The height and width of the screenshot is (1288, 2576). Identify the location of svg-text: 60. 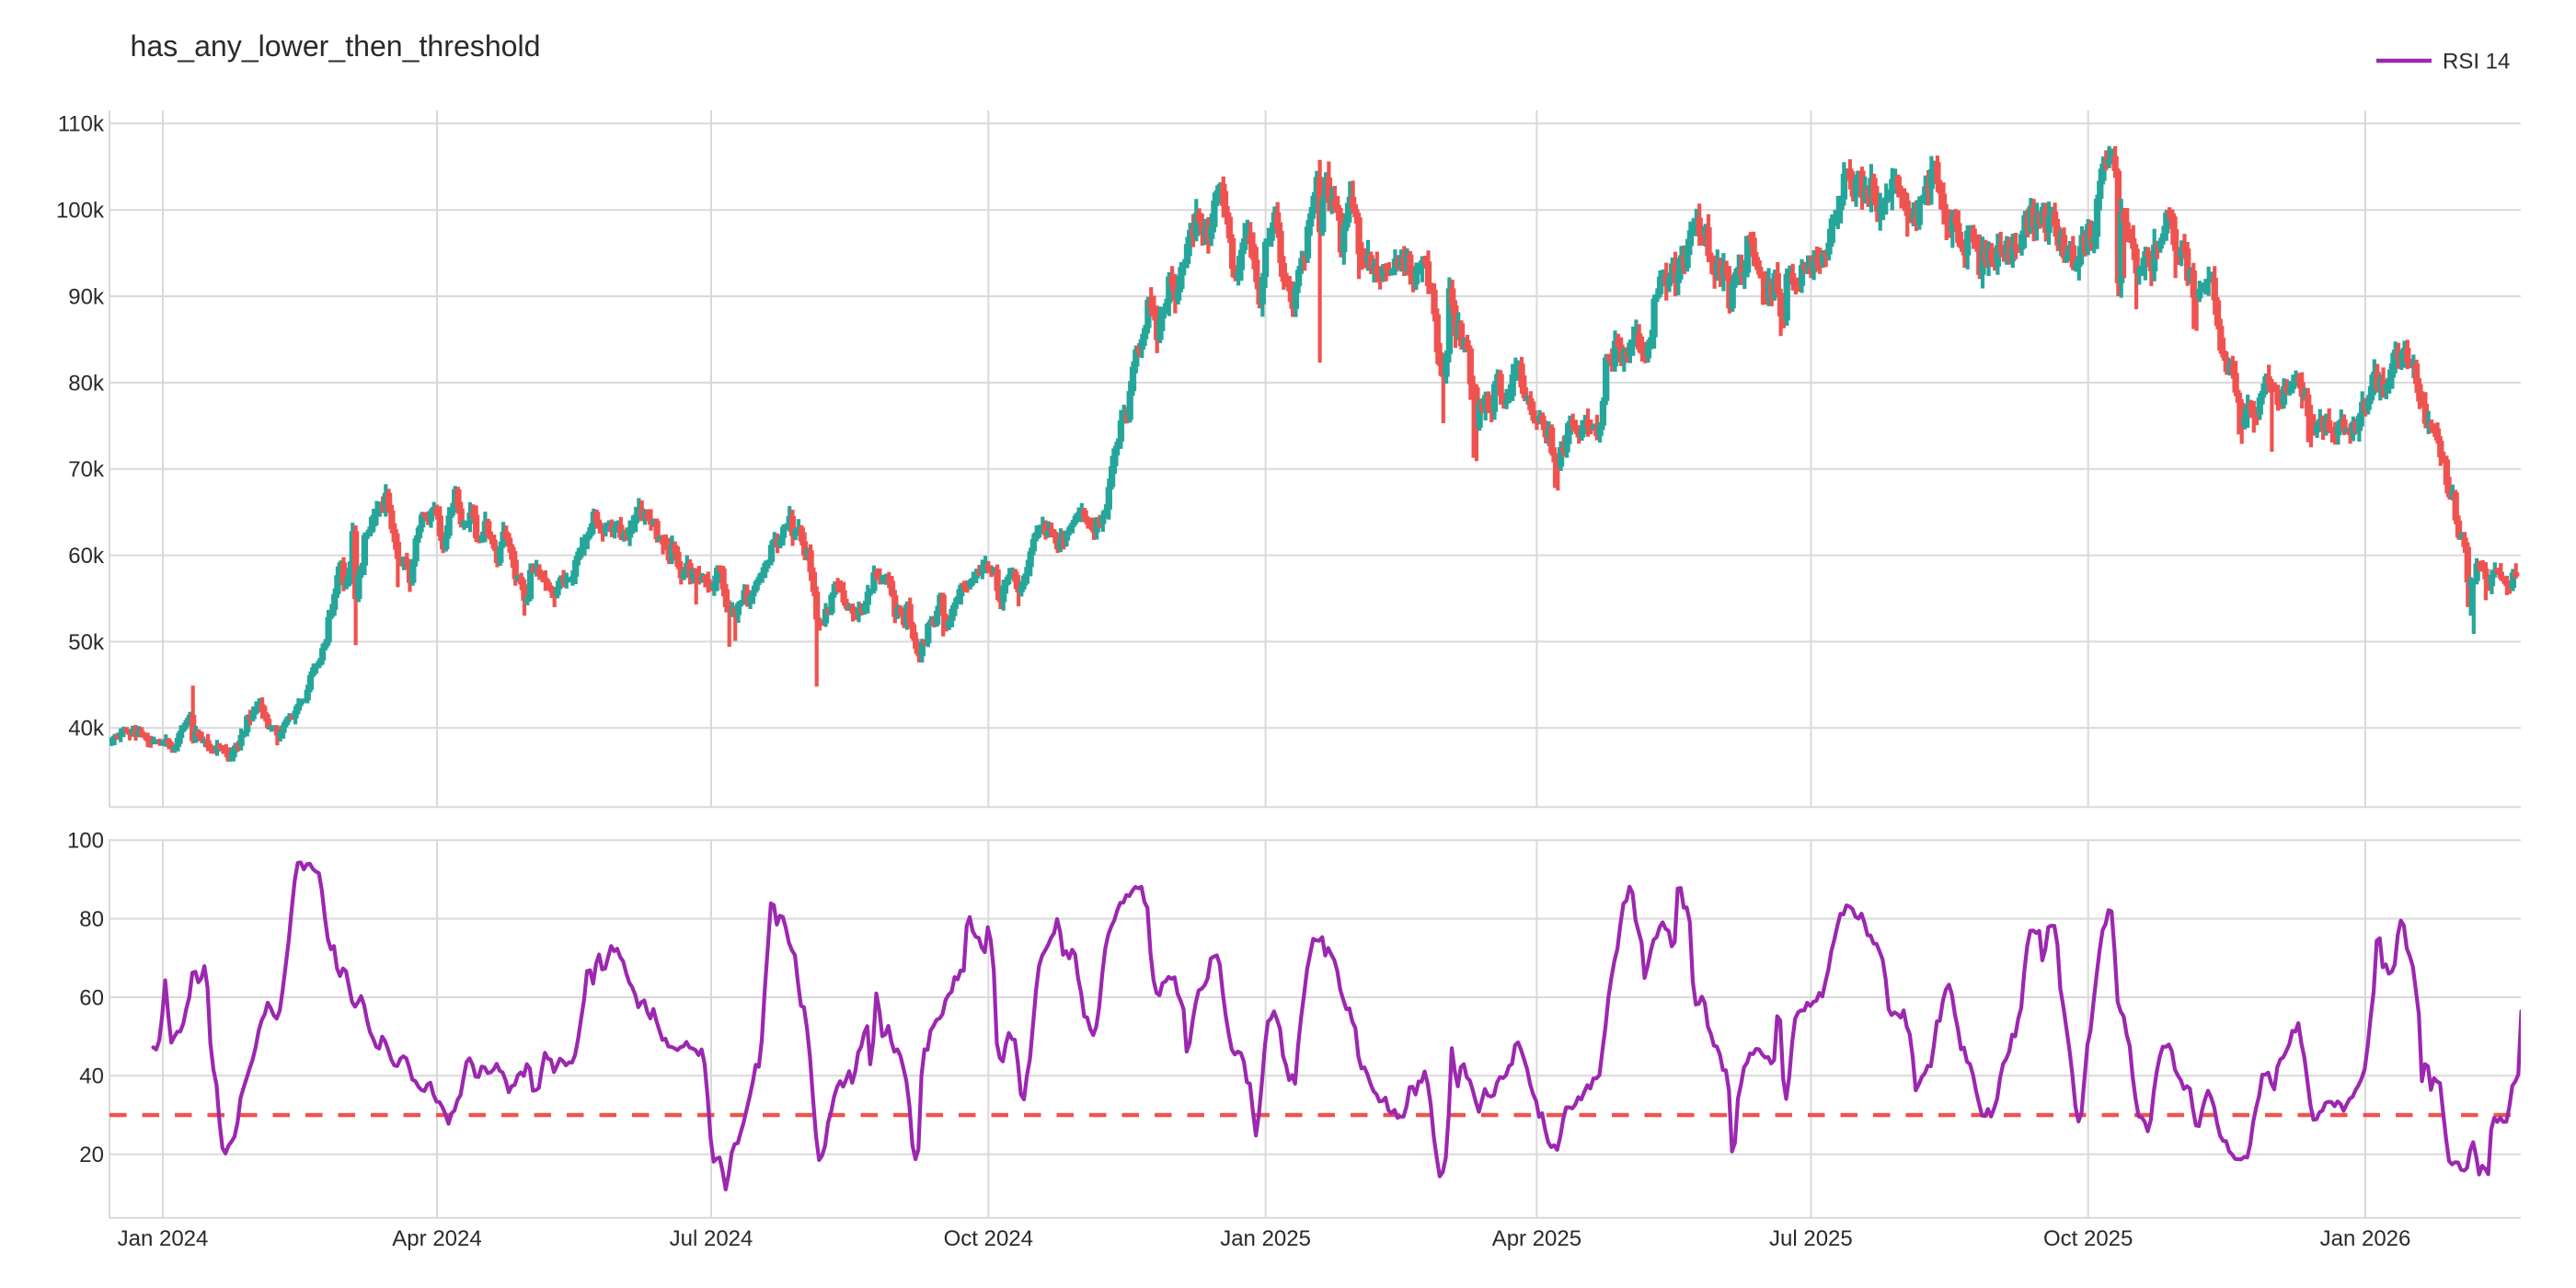
(91, 997).